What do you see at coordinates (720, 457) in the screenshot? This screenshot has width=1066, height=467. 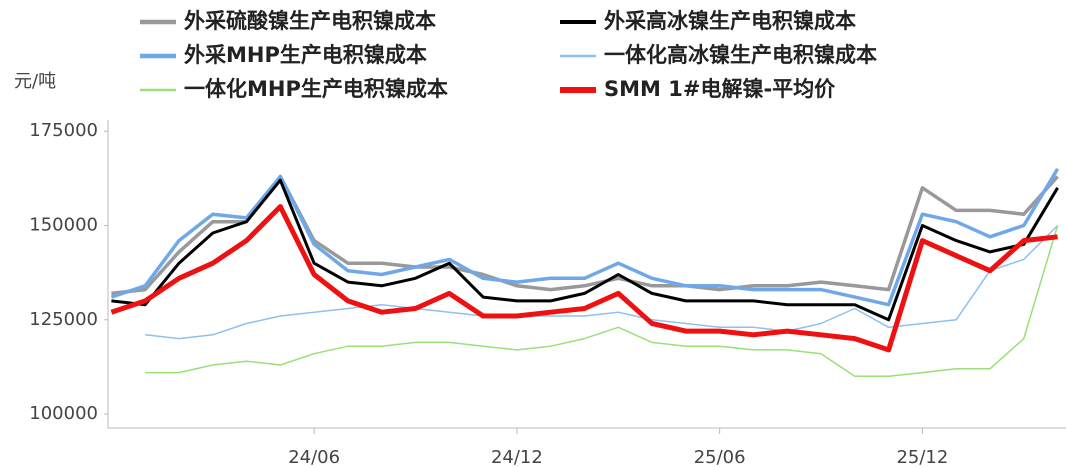 I see `x-tick-label: 25/06` at bounding box center [720, 457].